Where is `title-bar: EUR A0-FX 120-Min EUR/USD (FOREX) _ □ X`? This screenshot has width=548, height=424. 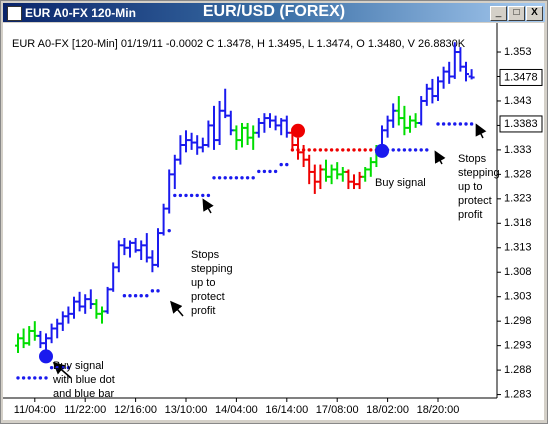 title-bar: EUR A0-FX 120-Min EUR/USD (FOREX) _ □ X is located at coordinates (274, 12).